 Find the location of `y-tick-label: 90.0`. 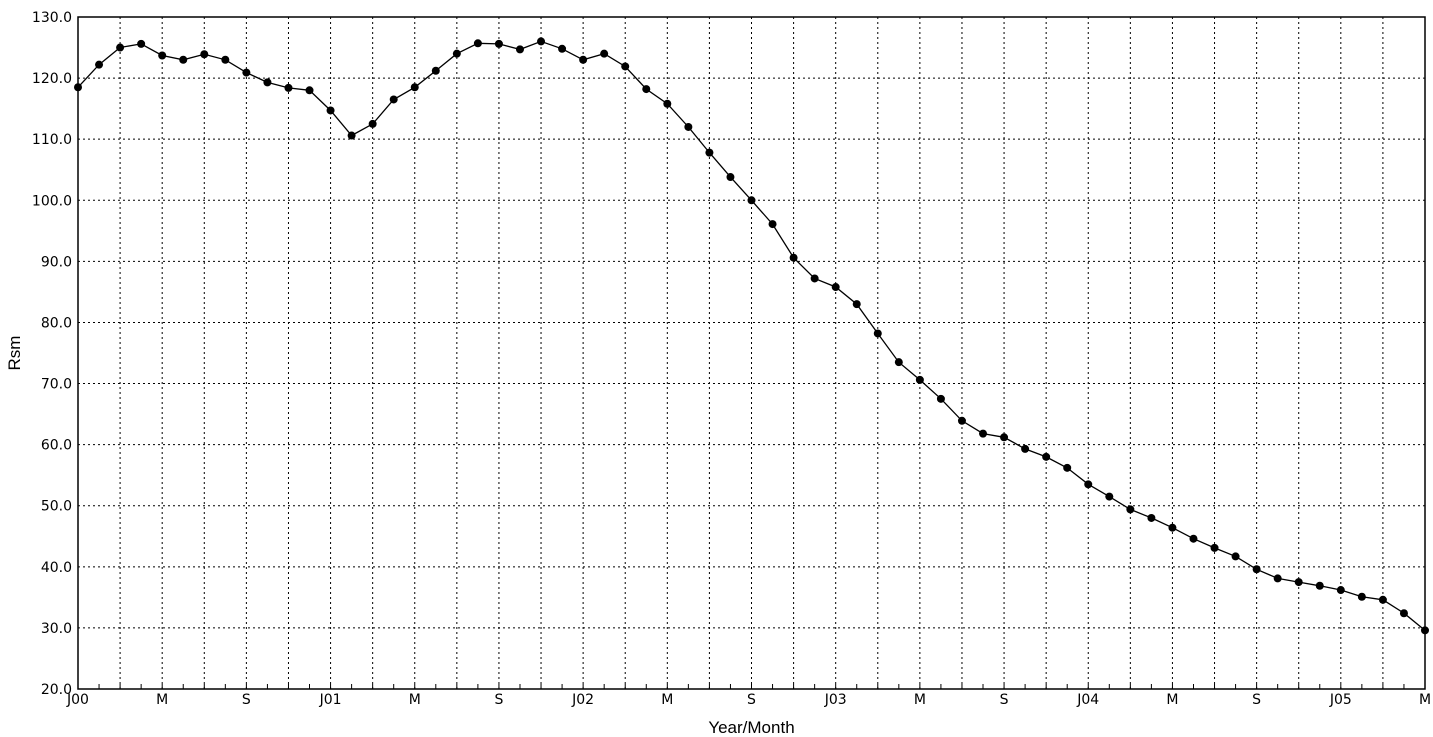

y-tick-label: 90.0 is located at coordinates (56, 262).